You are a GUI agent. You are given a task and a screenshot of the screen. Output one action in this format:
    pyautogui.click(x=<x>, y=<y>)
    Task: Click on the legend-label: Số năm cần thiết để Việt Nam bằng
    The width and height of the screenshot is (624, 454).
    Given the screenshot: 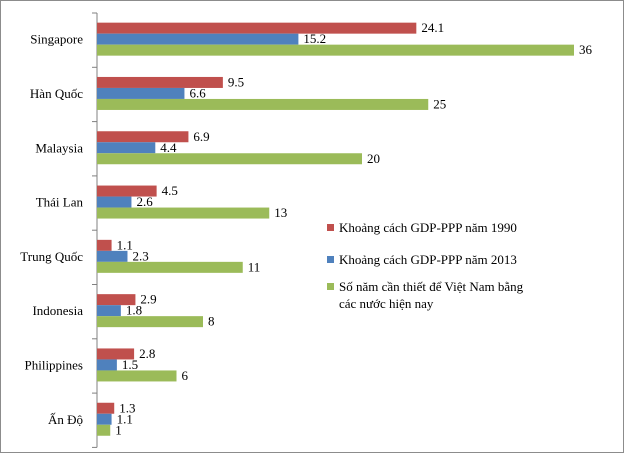 What is the action you would take?
    pyautogui.click(x=431, y=286)
    